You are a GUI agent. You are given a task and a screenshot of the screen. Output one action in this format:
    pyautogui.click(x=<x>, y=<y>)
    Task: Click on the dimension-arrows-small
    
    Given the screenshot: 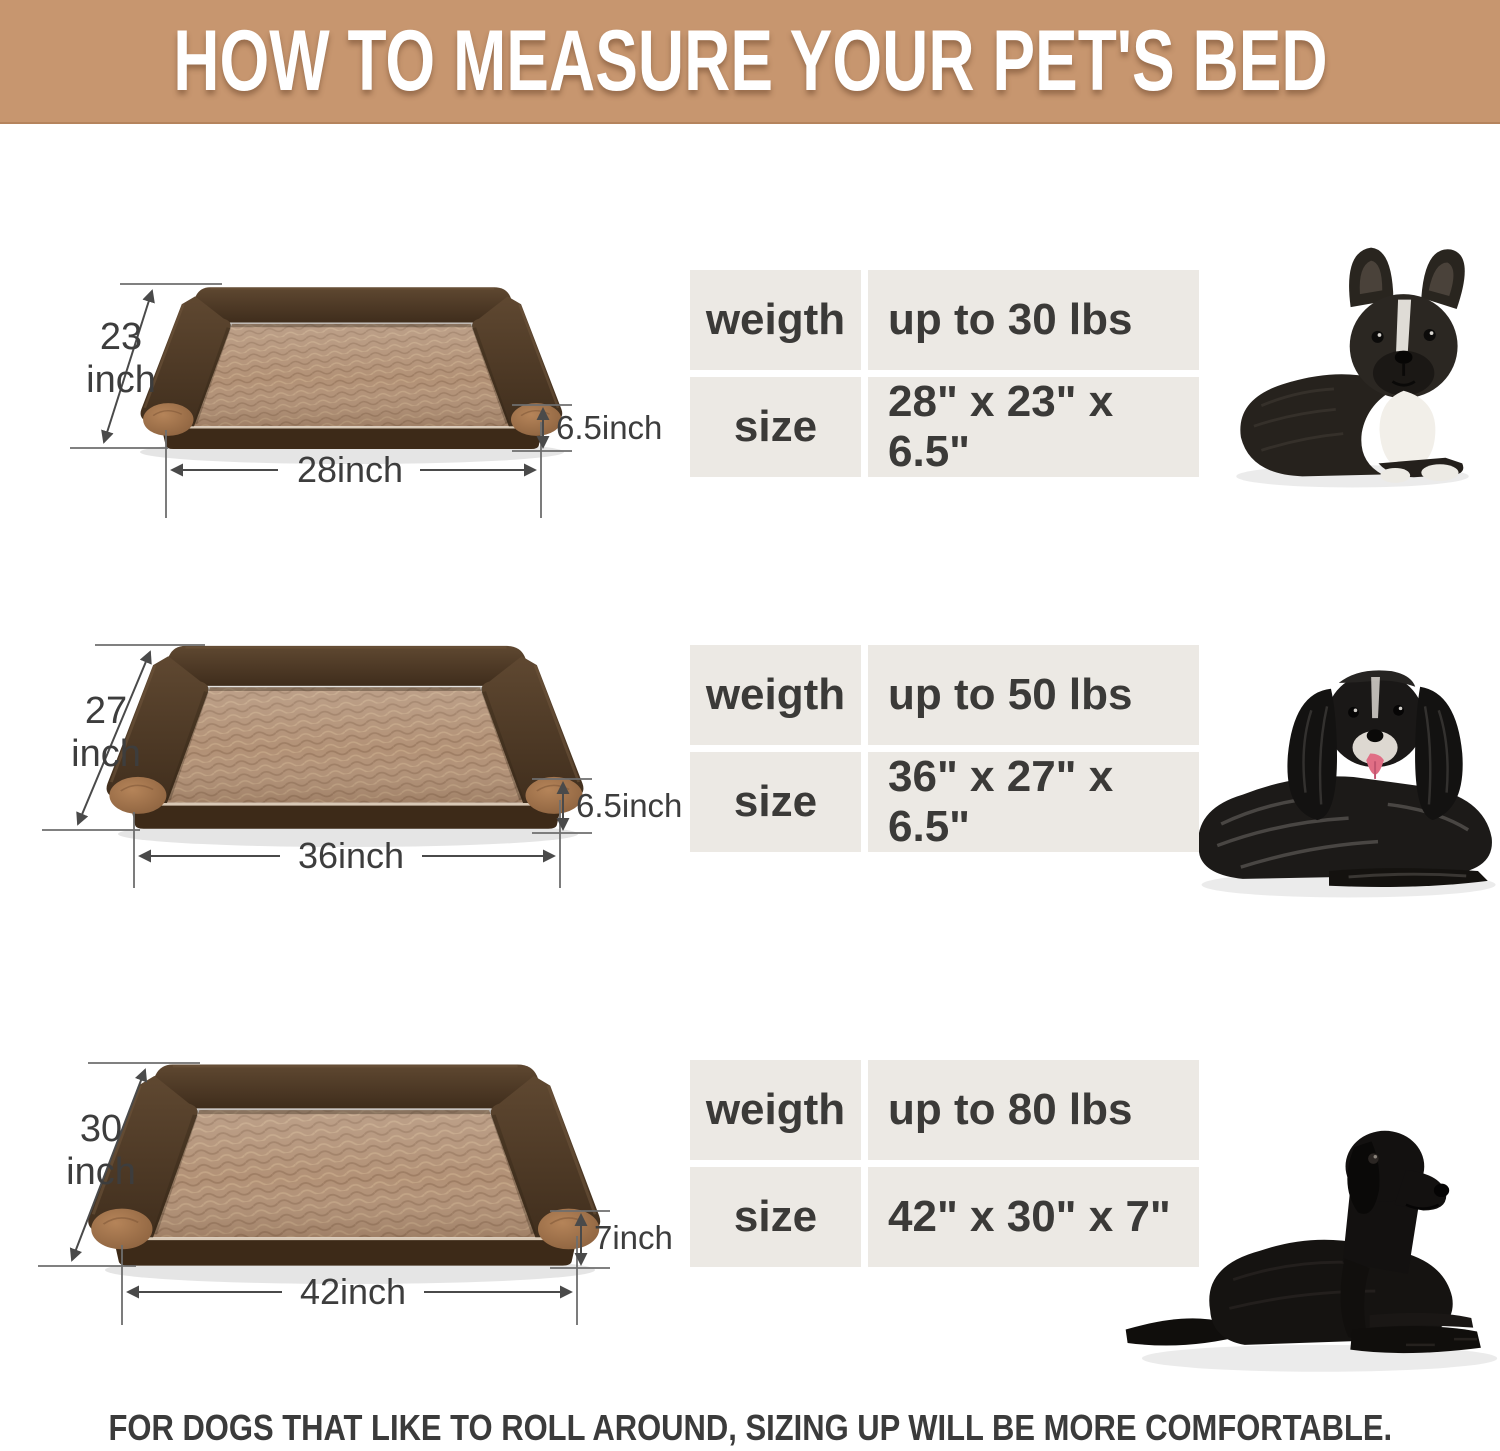 What is the action you would take?
    pyautogui.click(x=321, y=400)
    